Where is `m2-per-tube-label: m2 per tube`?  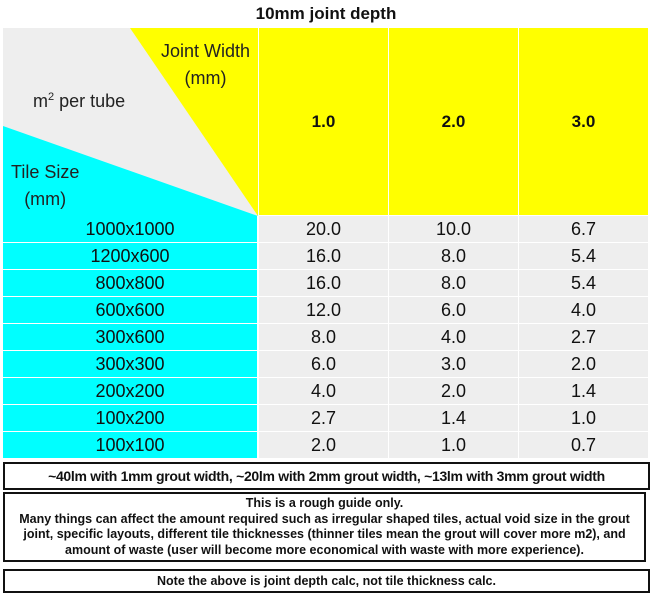 m2-per-tube-label: m2 per tube is located at coordinates (79, 99).